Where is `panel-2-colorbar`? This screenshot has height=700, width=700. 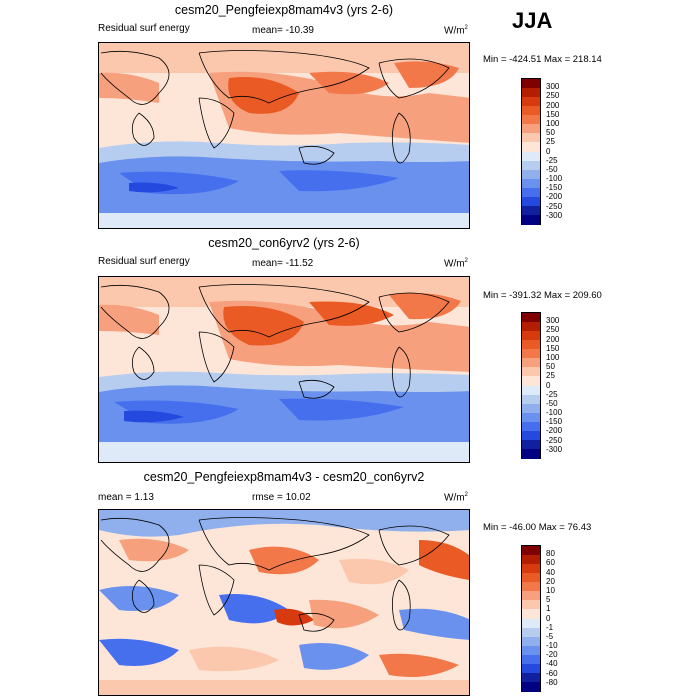 panel-2-colorbar is located at coordinates (531, 385).